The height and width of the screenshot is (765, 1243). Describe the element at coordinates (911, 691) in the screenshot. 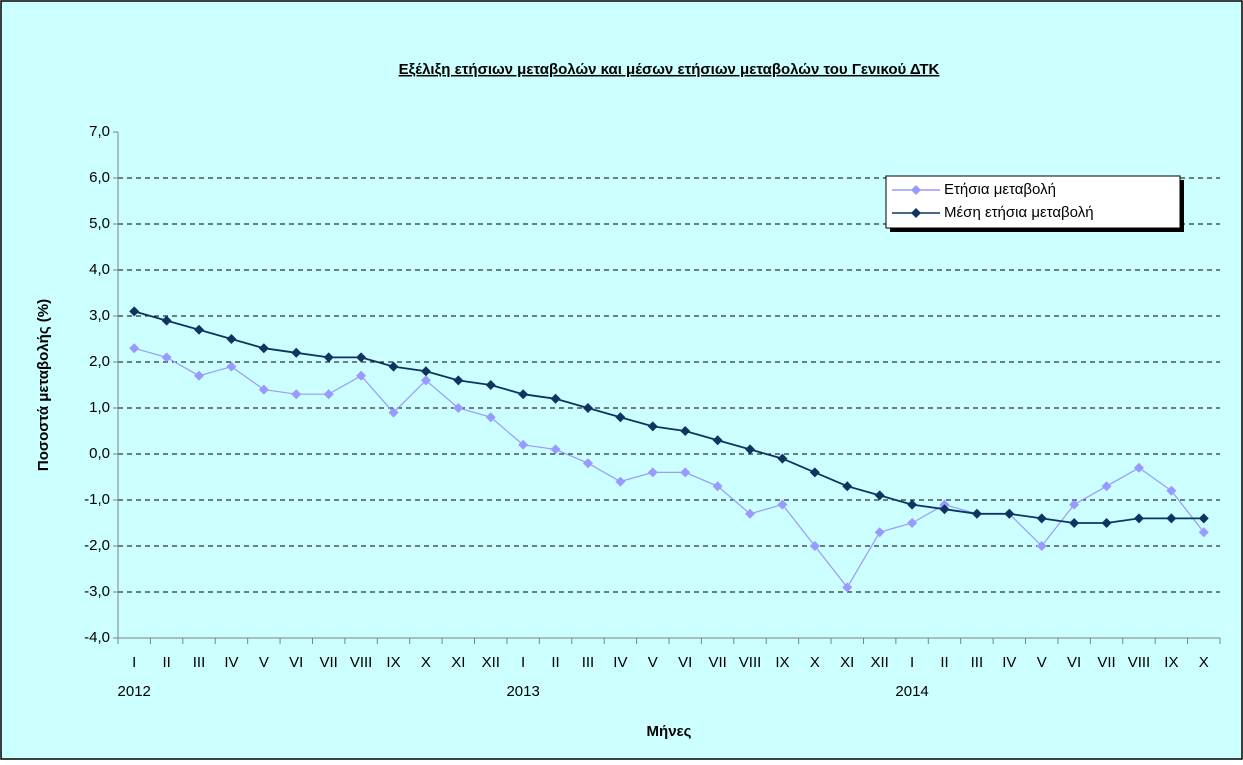

I see `year-label: 2014` at that location.